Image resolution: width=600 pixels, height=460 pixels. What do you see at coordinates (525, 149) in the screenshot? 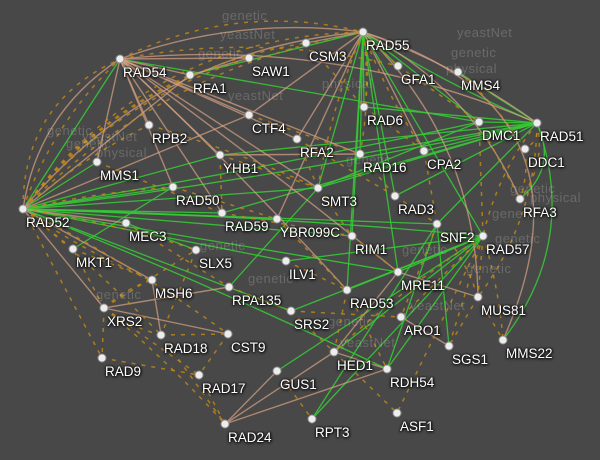
I see `node-DDC1` at bounding box center [525, 149].